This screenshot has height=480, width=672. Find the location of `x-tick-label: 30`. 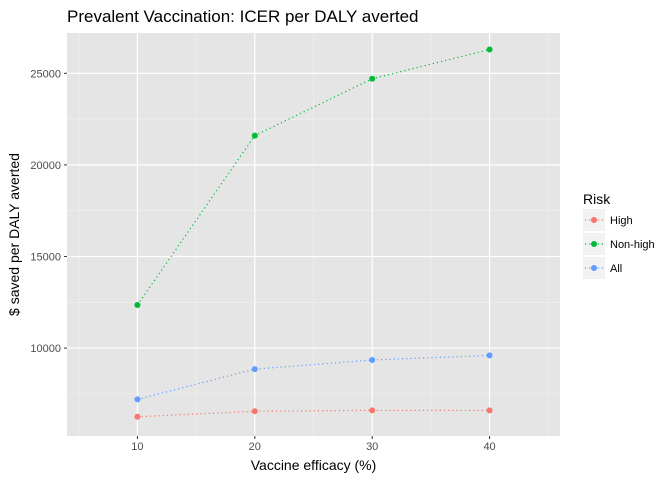

x-tick-label: 30 is located at coordinates (372, 447).